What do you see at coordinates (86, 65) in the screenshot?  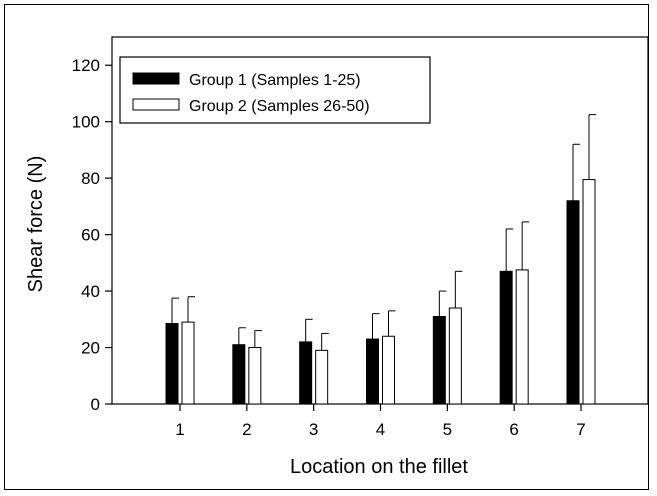 I see `y-tick-label: 120` at bounding box center [86, 65].